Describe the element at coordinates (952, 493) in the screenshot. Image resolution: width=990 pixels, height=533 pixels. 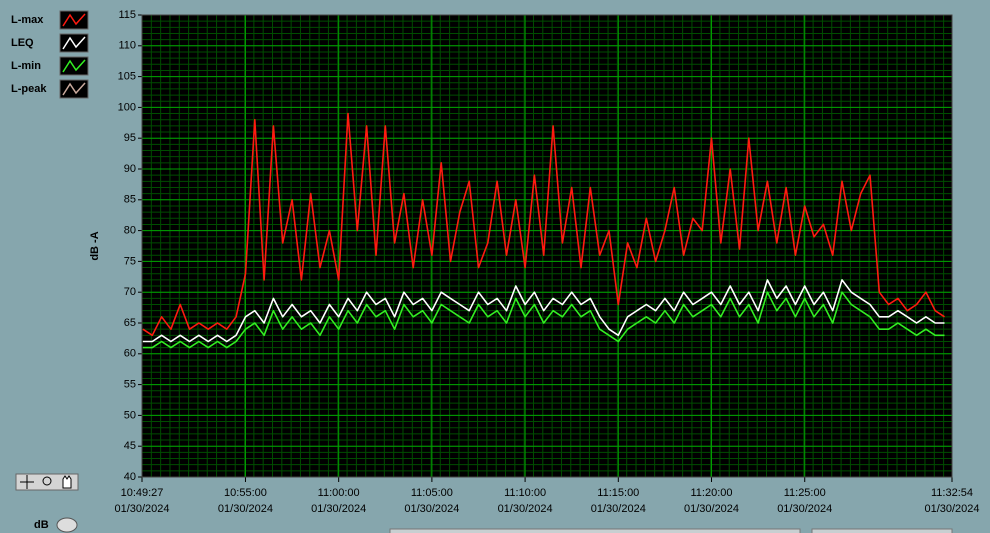
I see `x-tick-label: 11:32:54` at that location.